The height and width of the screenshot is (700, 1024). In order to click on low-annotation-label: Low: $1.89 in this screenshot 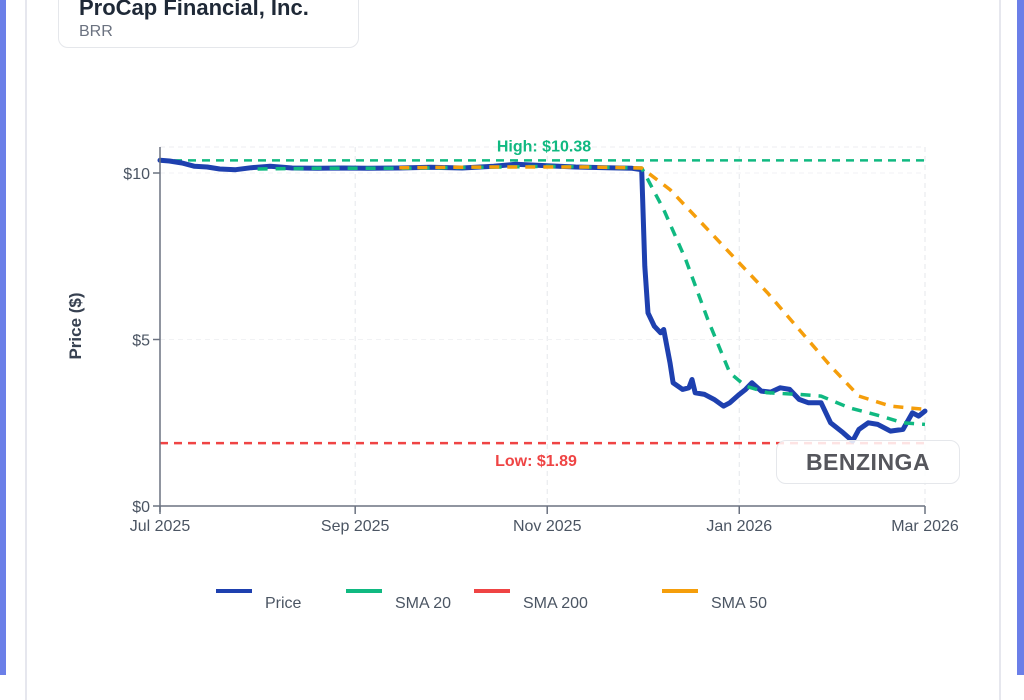, I will do `click(536, 461)`.